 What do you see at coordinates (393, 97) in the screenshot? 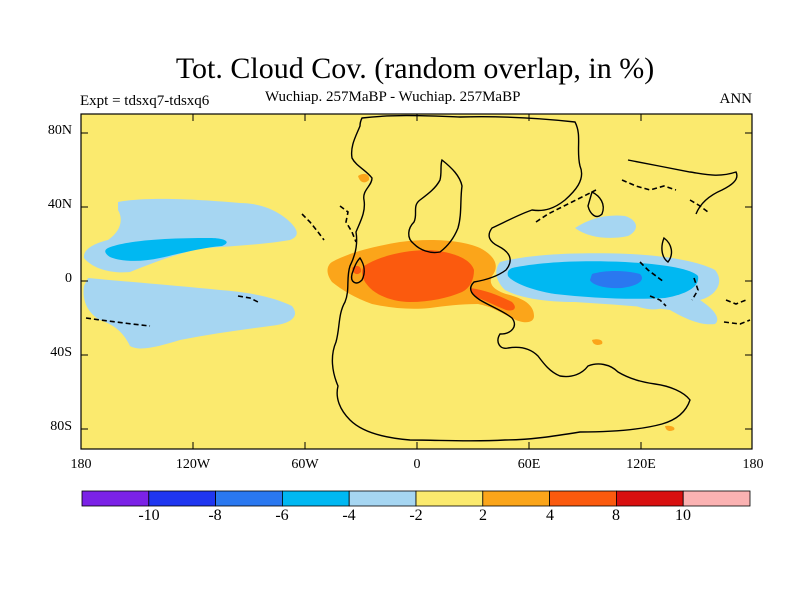
I see `map-subtitle: Wuchiap. 257MaBP - Wuchiap. 257MaBP` at bounding box center [393, 97].